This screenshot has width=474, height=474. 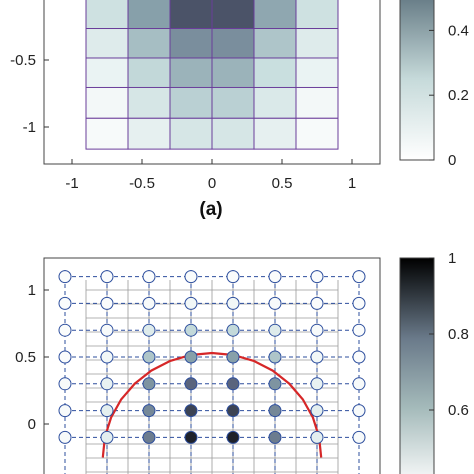 I want to click on y-tick-label: 0.5, so click(x=25, y=357).